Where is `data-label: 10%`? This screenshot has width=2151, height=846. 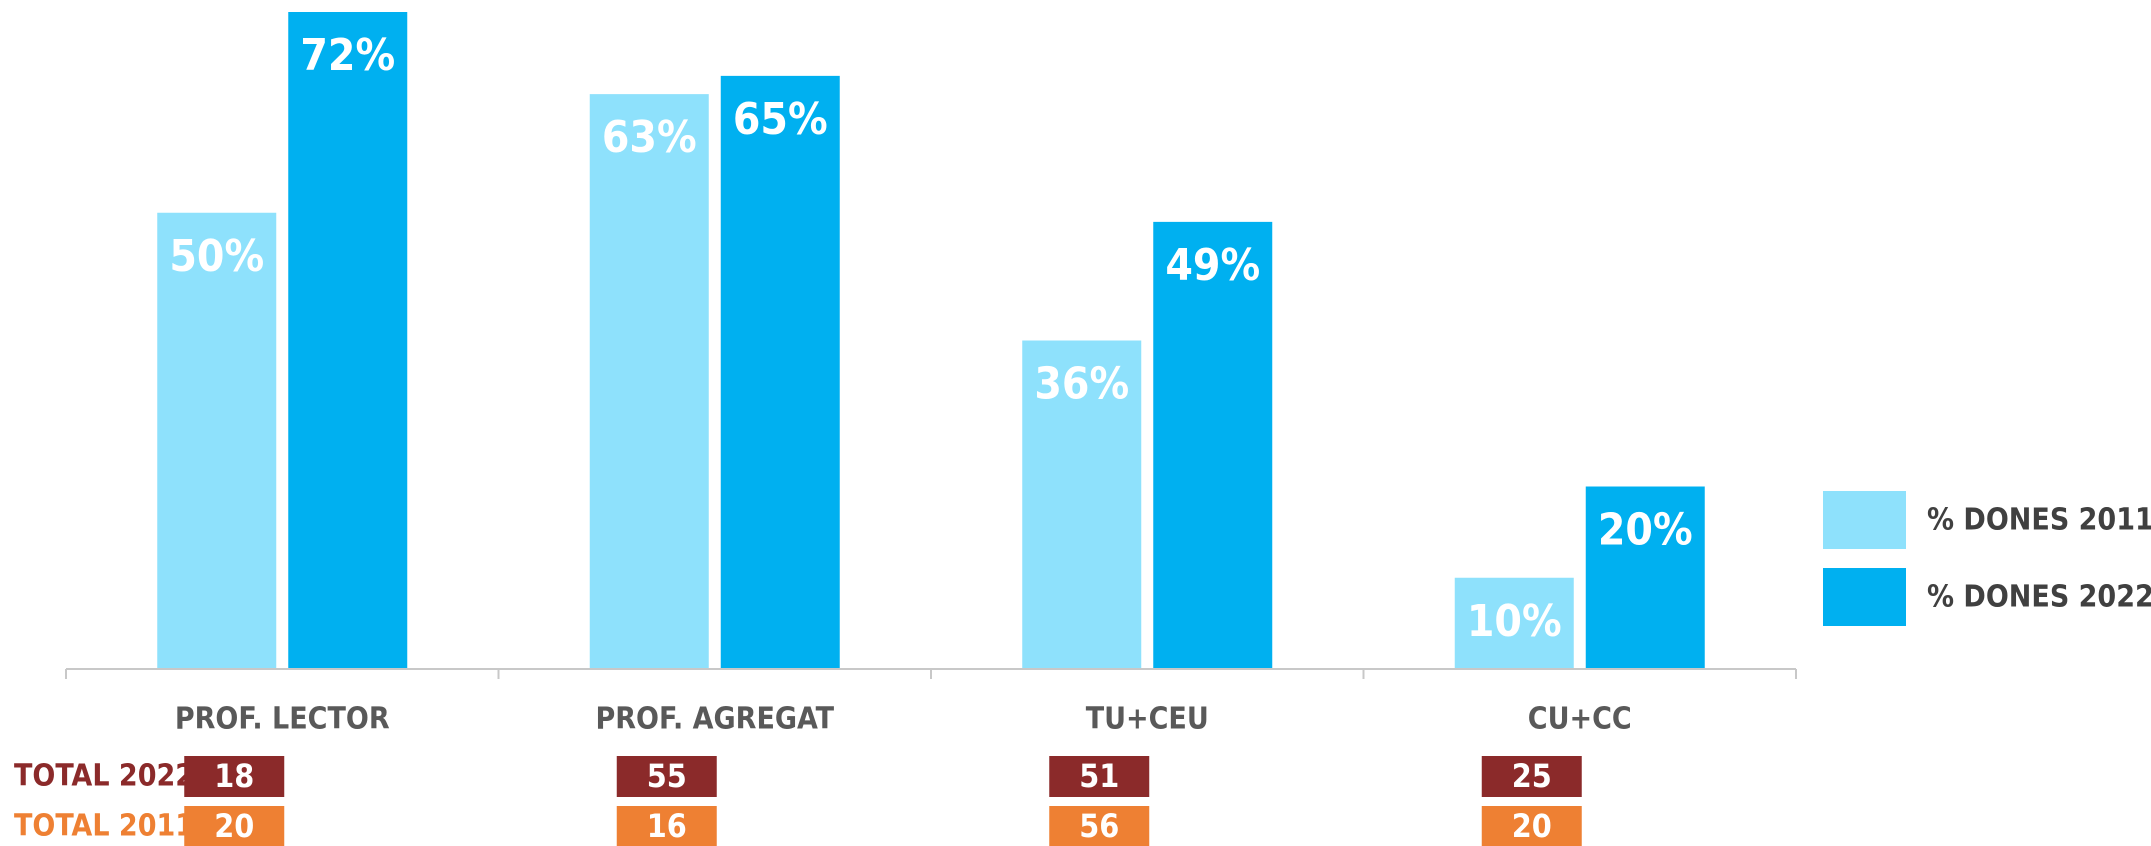 data-label: 10% is located at coordinates (1514, 621).